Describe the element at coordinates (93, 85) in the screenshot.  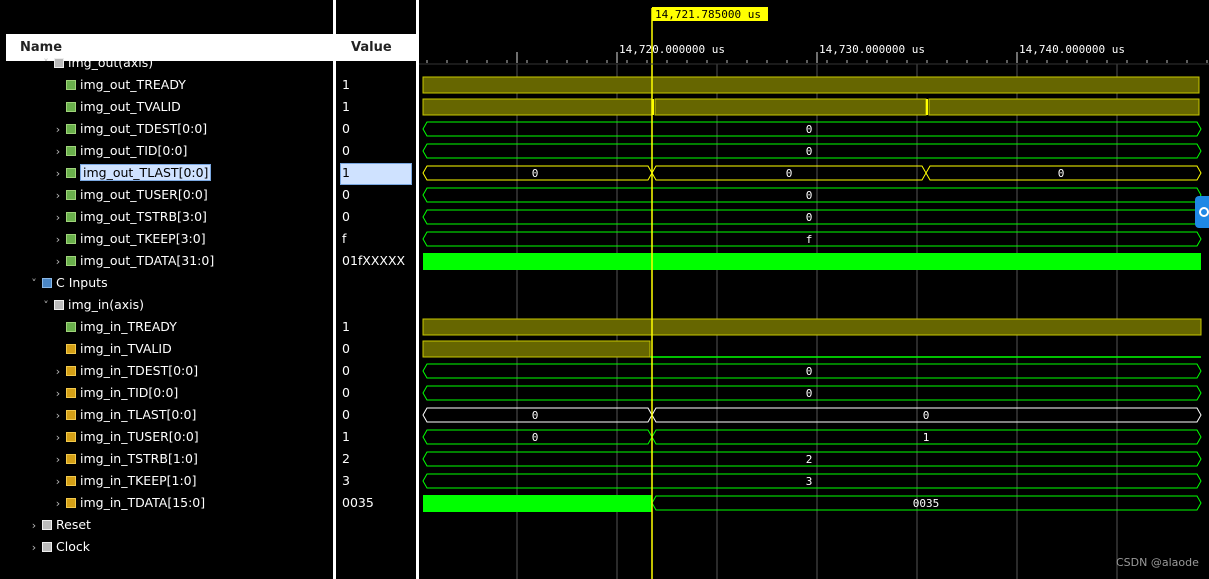
I see `signal-row-name: img_out_TREADY` at that location.